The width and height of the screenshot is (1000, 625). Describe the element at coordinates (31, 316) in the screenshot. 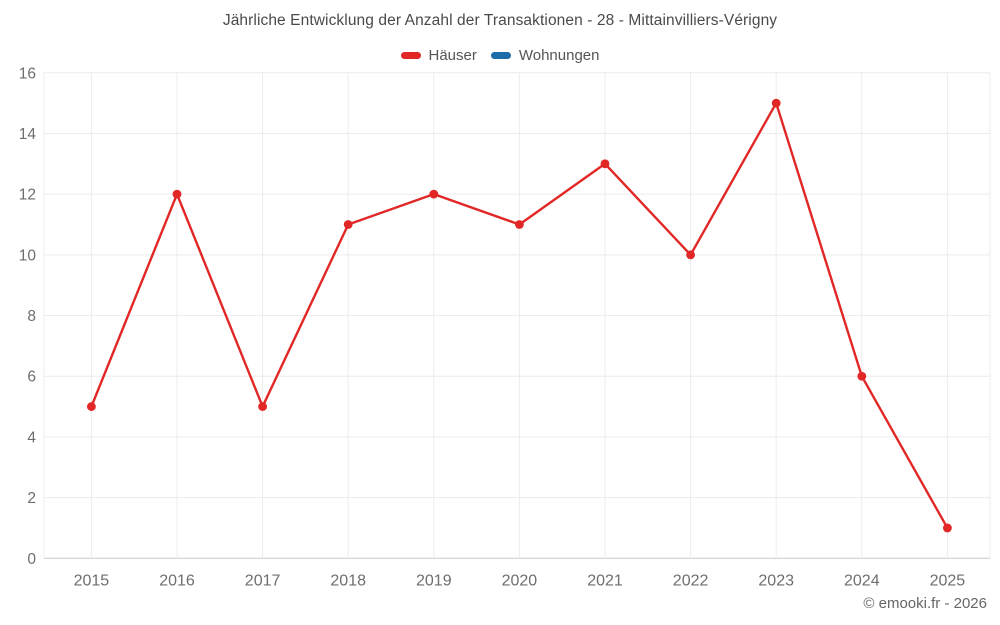

I see `y-tick-label: 8` at that location.